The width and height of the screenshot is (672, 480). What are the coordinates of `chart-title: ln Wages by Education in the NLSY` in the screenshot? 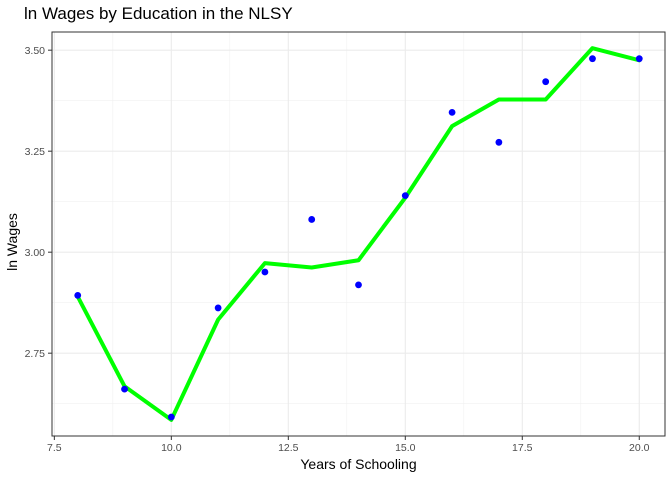 It's located at (158, 13).